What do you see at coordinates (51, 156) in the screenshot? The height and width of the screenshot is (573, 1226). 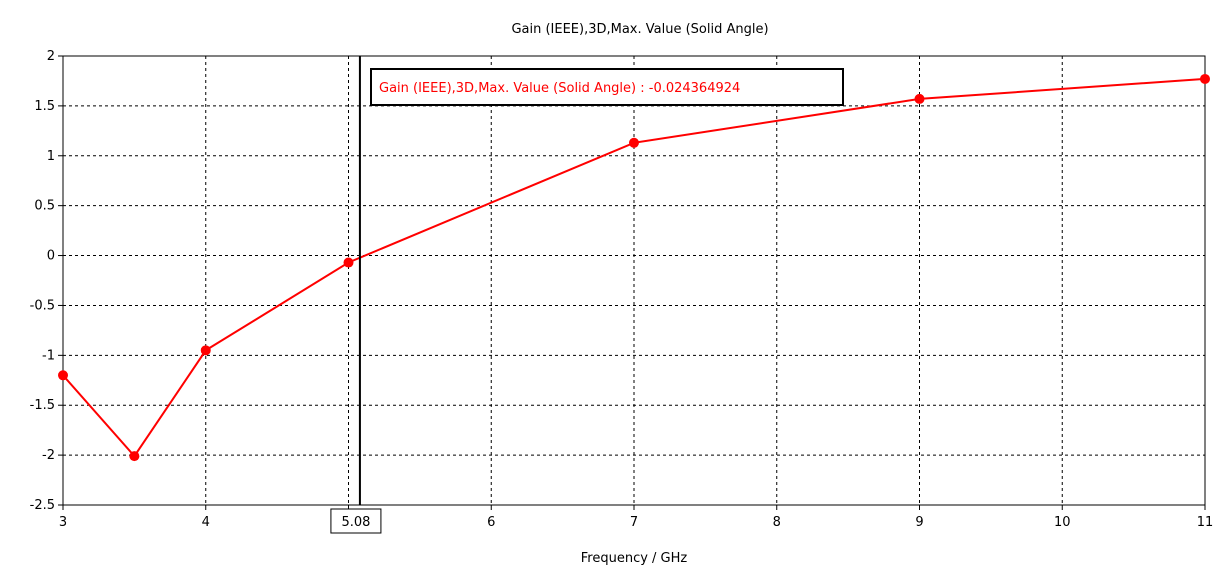 I see `y-tick-label: 1` at bounding box center [51, 156].